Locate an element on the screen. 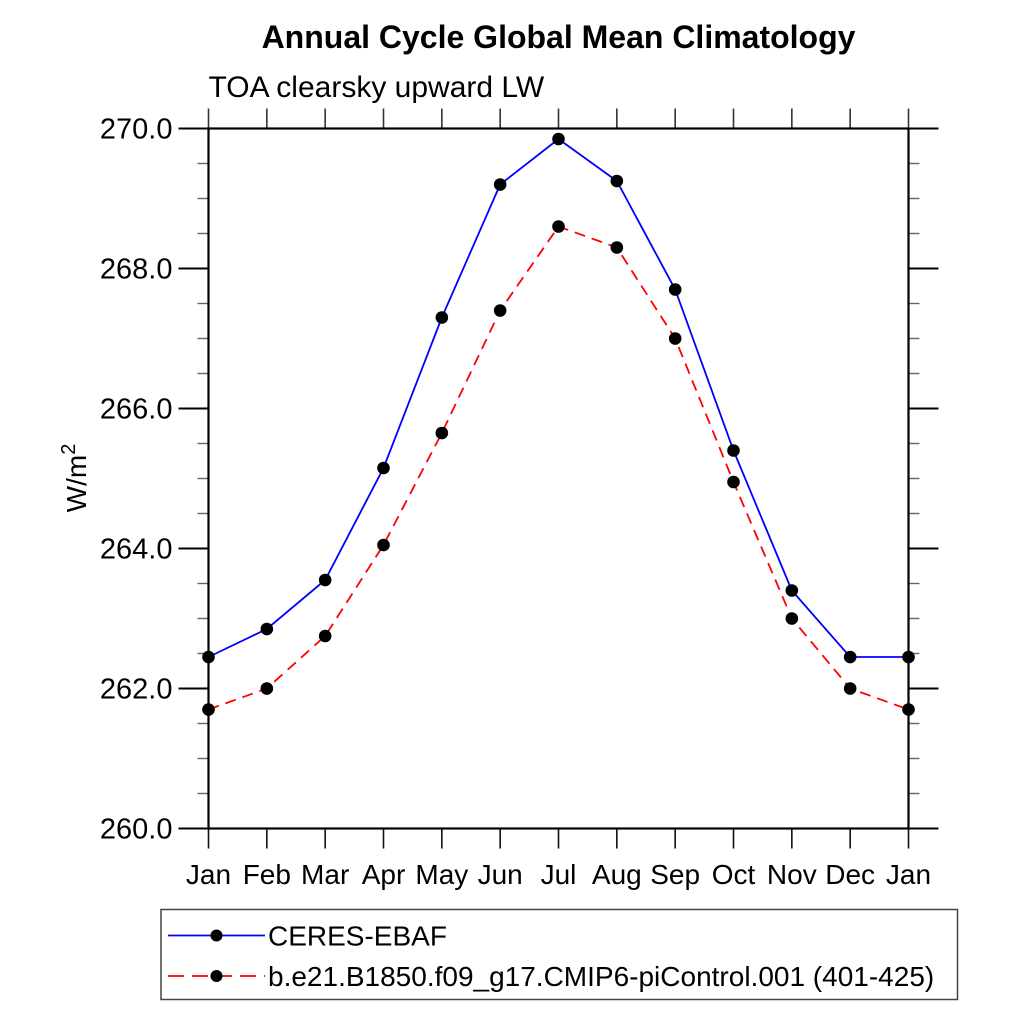 This screenshot has height=1029, width=1024. y-axis-tick-label: 266.0 is located at coordinates (136, 410).